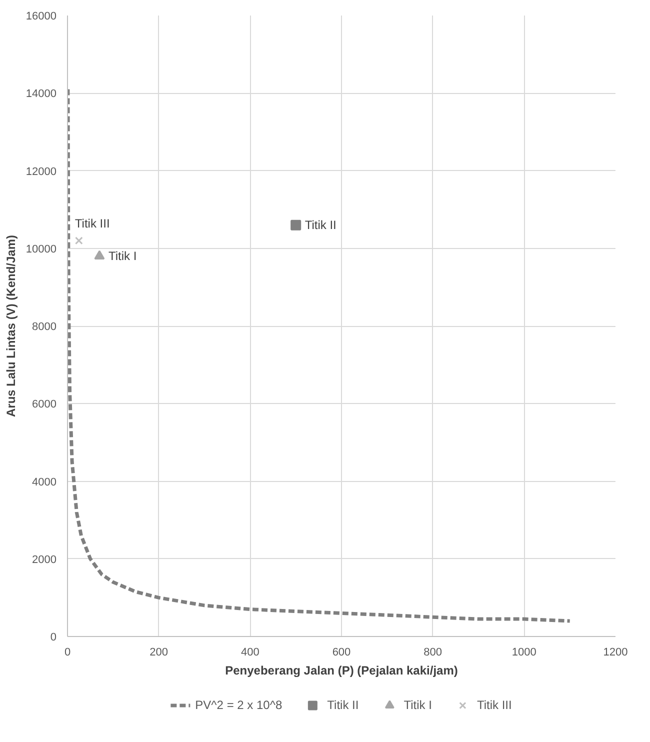 The width and height of the screenshot is (650, 742). What do you see at coordinates (343, 705) in the screenshot?
I see `legend-label: Titik II` at bounding box center [343, 705].